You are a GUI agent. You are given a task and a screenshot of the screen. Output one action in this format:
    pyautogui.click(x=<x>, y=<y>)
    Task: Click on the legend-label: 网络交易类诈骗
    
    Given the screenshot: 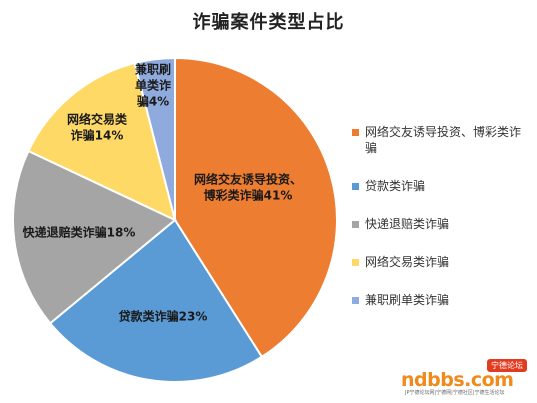 What is the action you would take?
    pyautogui.click(x=407, y=262)
    